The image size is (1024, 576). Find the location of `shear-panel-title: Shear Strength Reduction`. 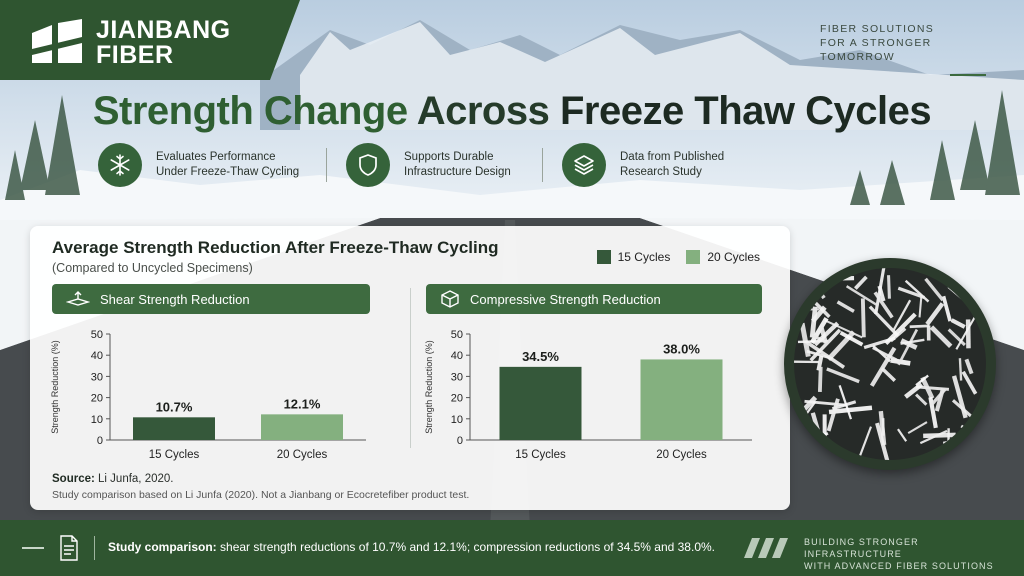

shear-panel-title: Shear Strength Reduction is located at coordinates (175, 299).